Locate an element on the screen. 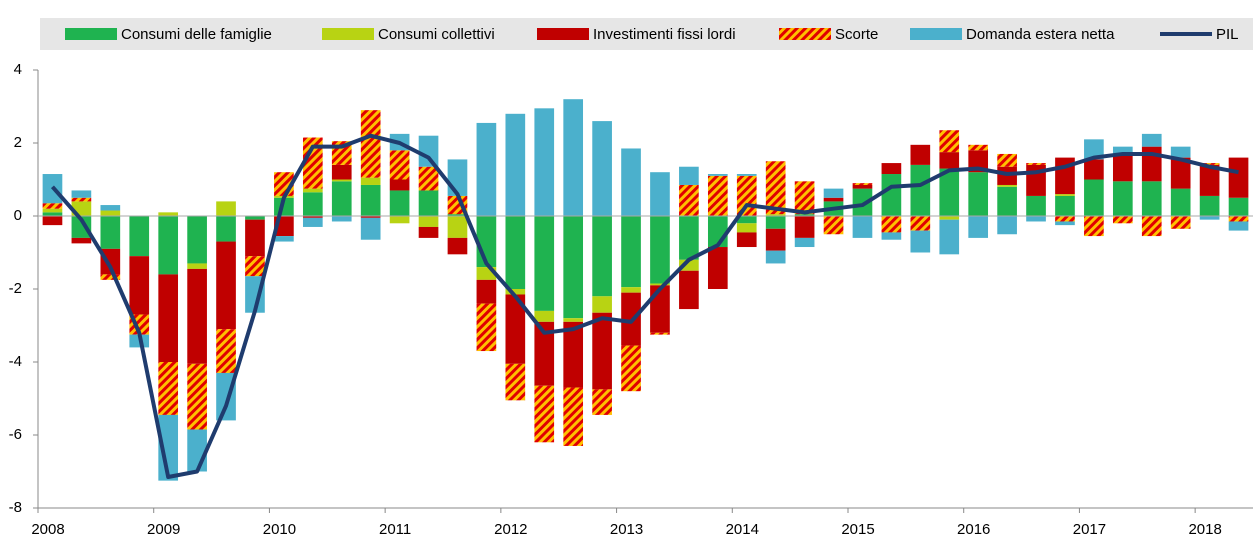 The height and width of the screenshot is (547, 1253). y-tick-label: -8 is located at coordinates (15, 507).